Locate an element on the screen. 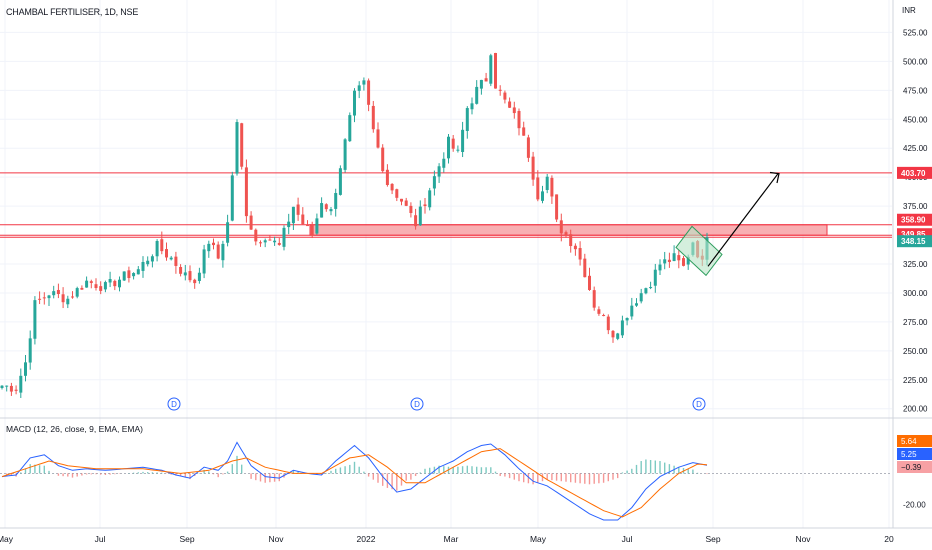 The height and width of the screenshot is (550, 932). price-tick-0: 525.00 is located at coordinates (915, 32).